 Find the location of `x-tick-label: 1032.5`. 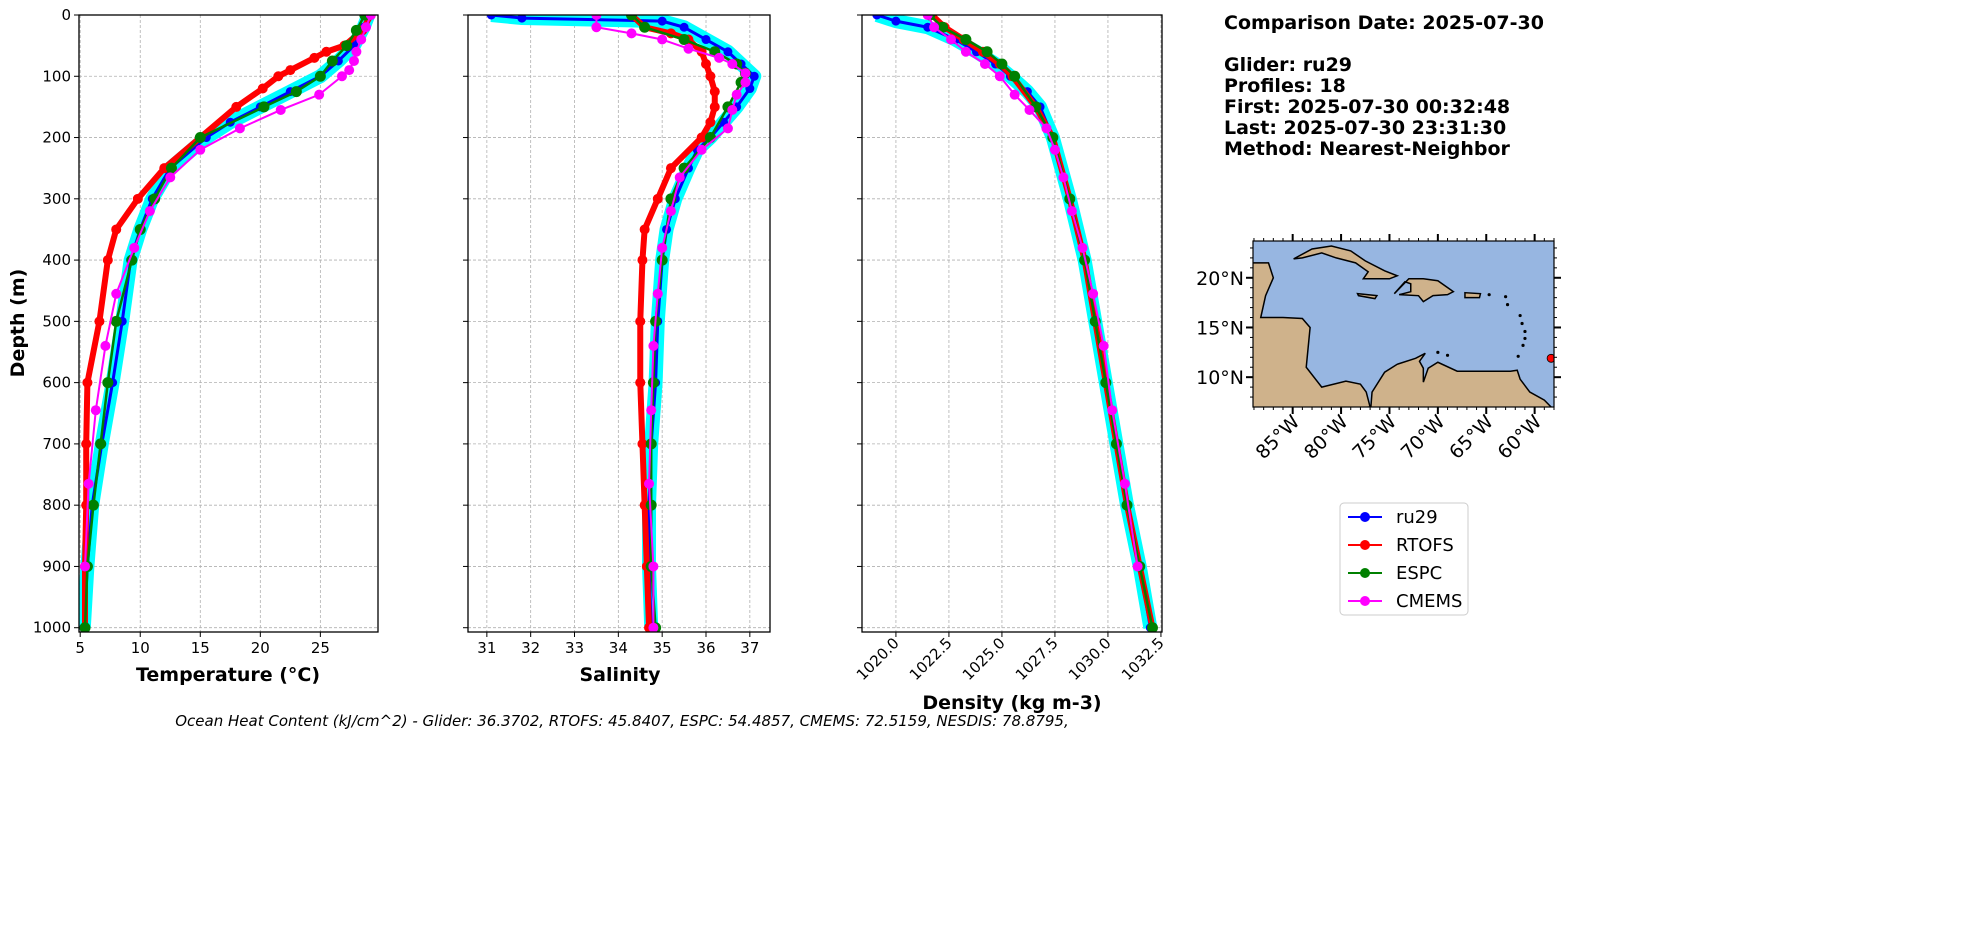

x-tick-label: 1032.5 is located at coordinates (1143, 659).